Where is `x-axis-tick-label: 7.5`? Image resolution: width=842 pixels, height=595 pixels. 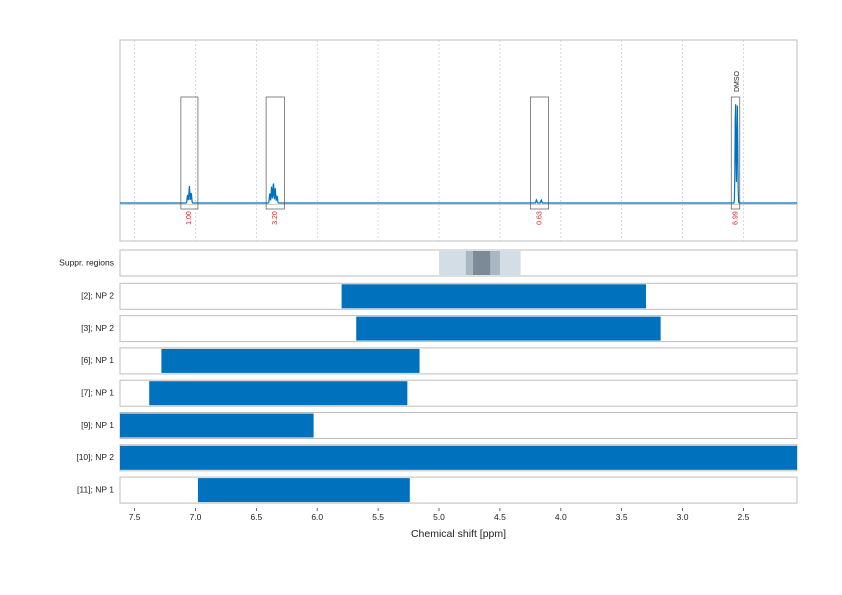
x-axis-tick-label: 7.5 is located at coordinates (135, 517).